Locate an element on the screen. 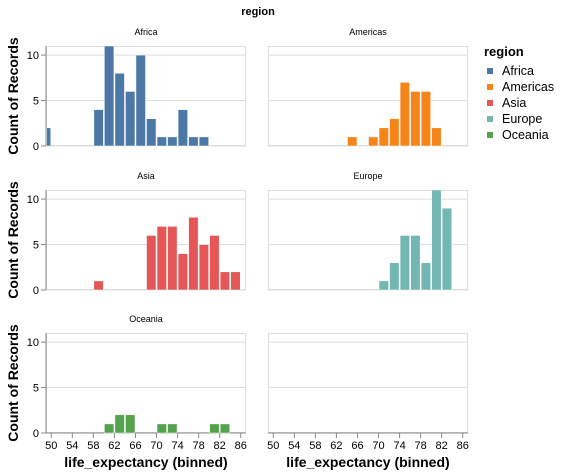 This screenshot has height=474, width=569. facet-header: Africa is located at coordinates (145, 32).